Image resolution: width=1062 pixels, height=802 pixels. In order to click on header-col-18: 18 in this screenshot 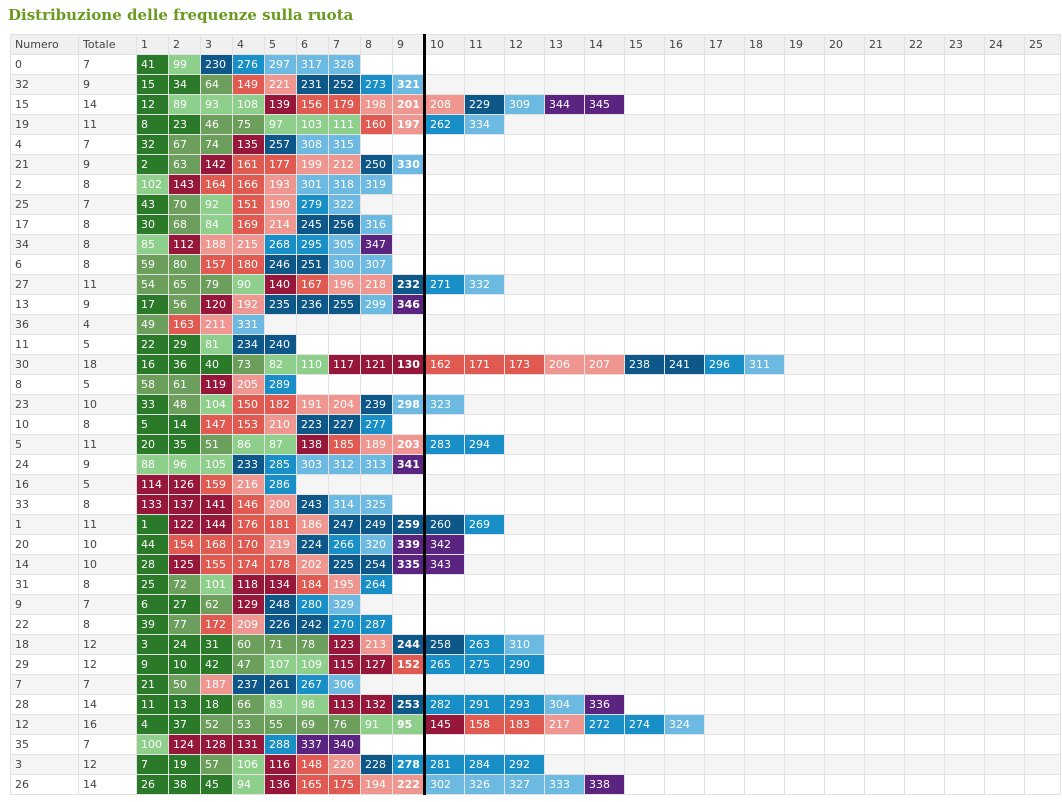, I will do `click(764, 44)`.